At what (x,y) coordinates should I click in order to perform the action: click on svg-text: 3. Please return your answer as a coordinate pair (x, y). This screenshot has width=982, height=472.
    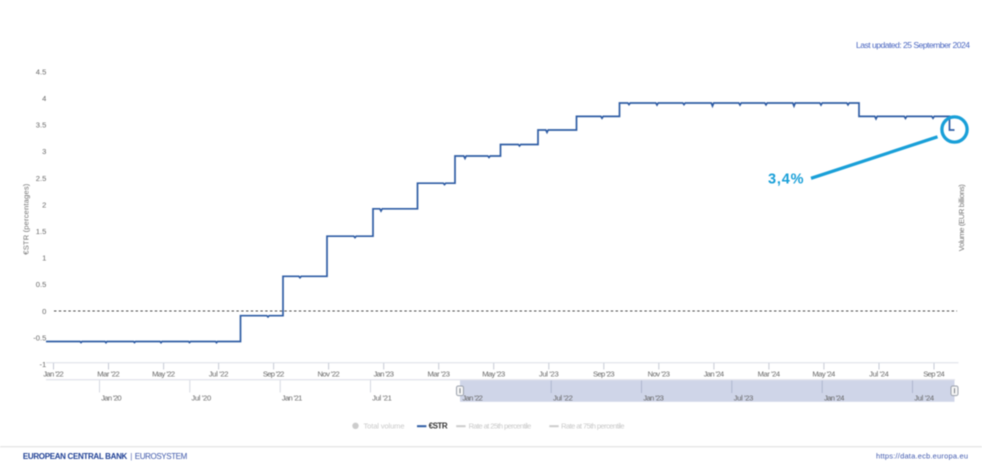
    Looking at the image, I should click on (44, 151).